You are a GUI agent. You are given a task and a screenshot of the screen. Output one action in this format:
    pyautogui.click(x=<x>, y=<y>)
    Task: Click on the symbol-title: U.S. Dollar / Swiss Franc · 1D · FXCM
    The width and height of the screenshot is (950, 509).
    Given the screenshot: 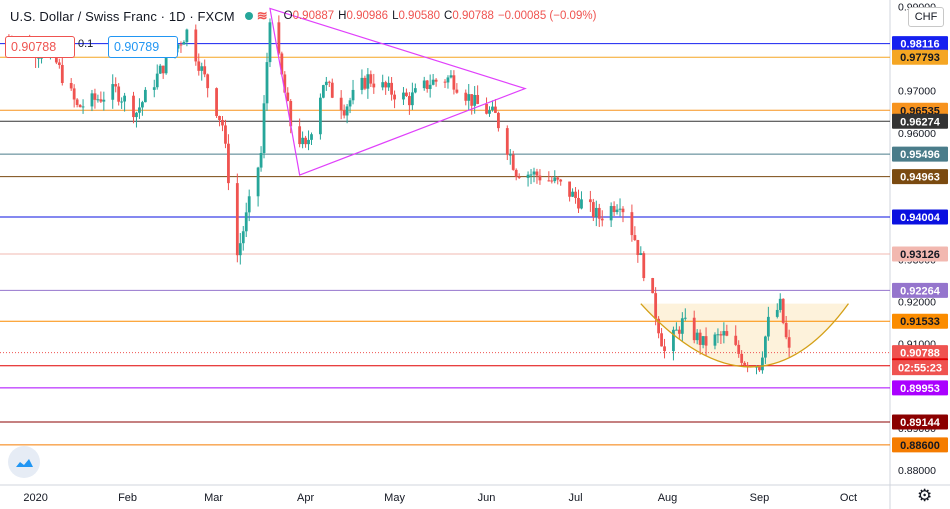 What is the action you would take?
    pyautogui.click(x=122, y=16)
    